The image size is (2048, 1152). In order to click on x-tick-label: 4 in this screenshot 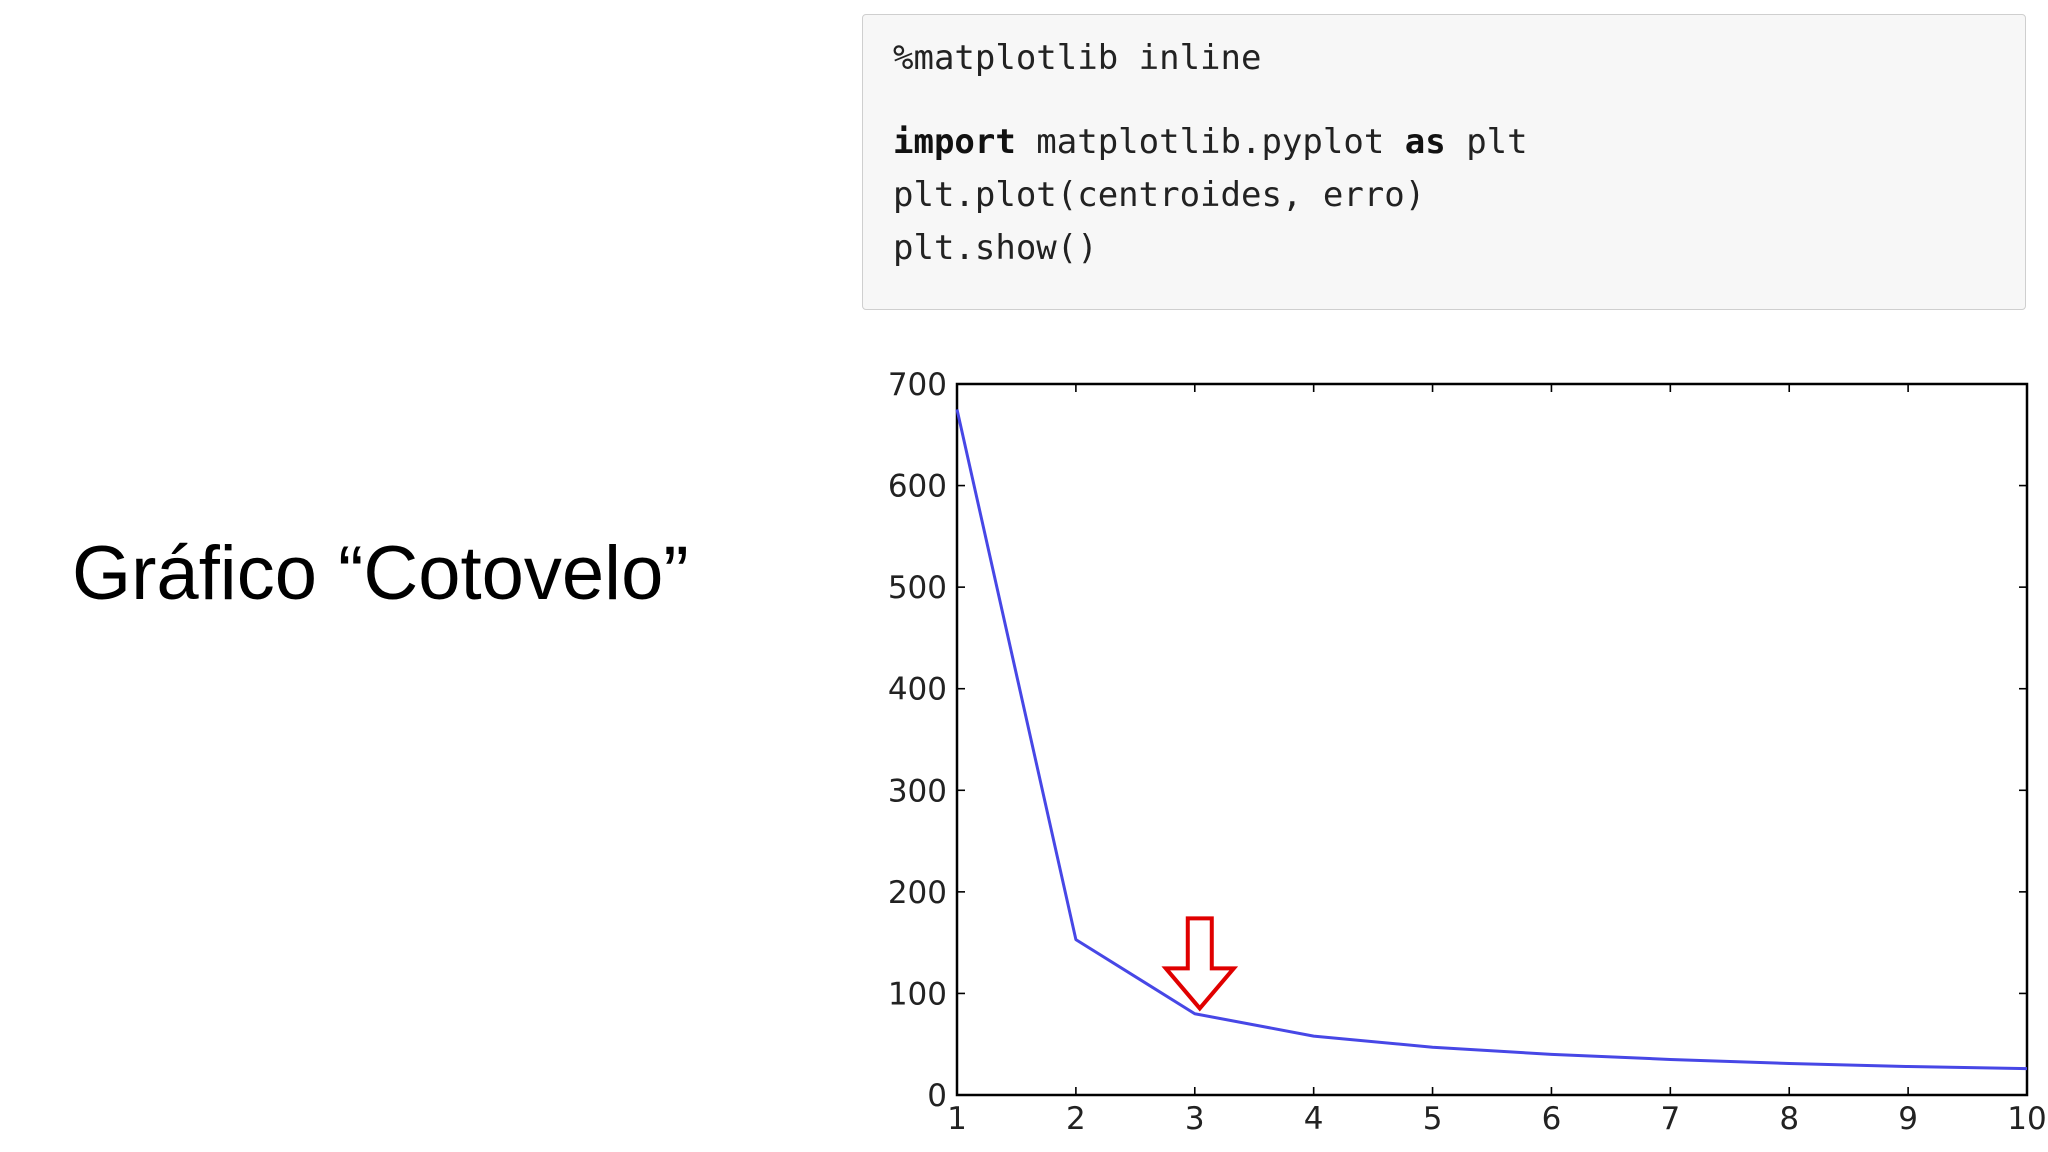, I will do `click(1314, 1119)`.